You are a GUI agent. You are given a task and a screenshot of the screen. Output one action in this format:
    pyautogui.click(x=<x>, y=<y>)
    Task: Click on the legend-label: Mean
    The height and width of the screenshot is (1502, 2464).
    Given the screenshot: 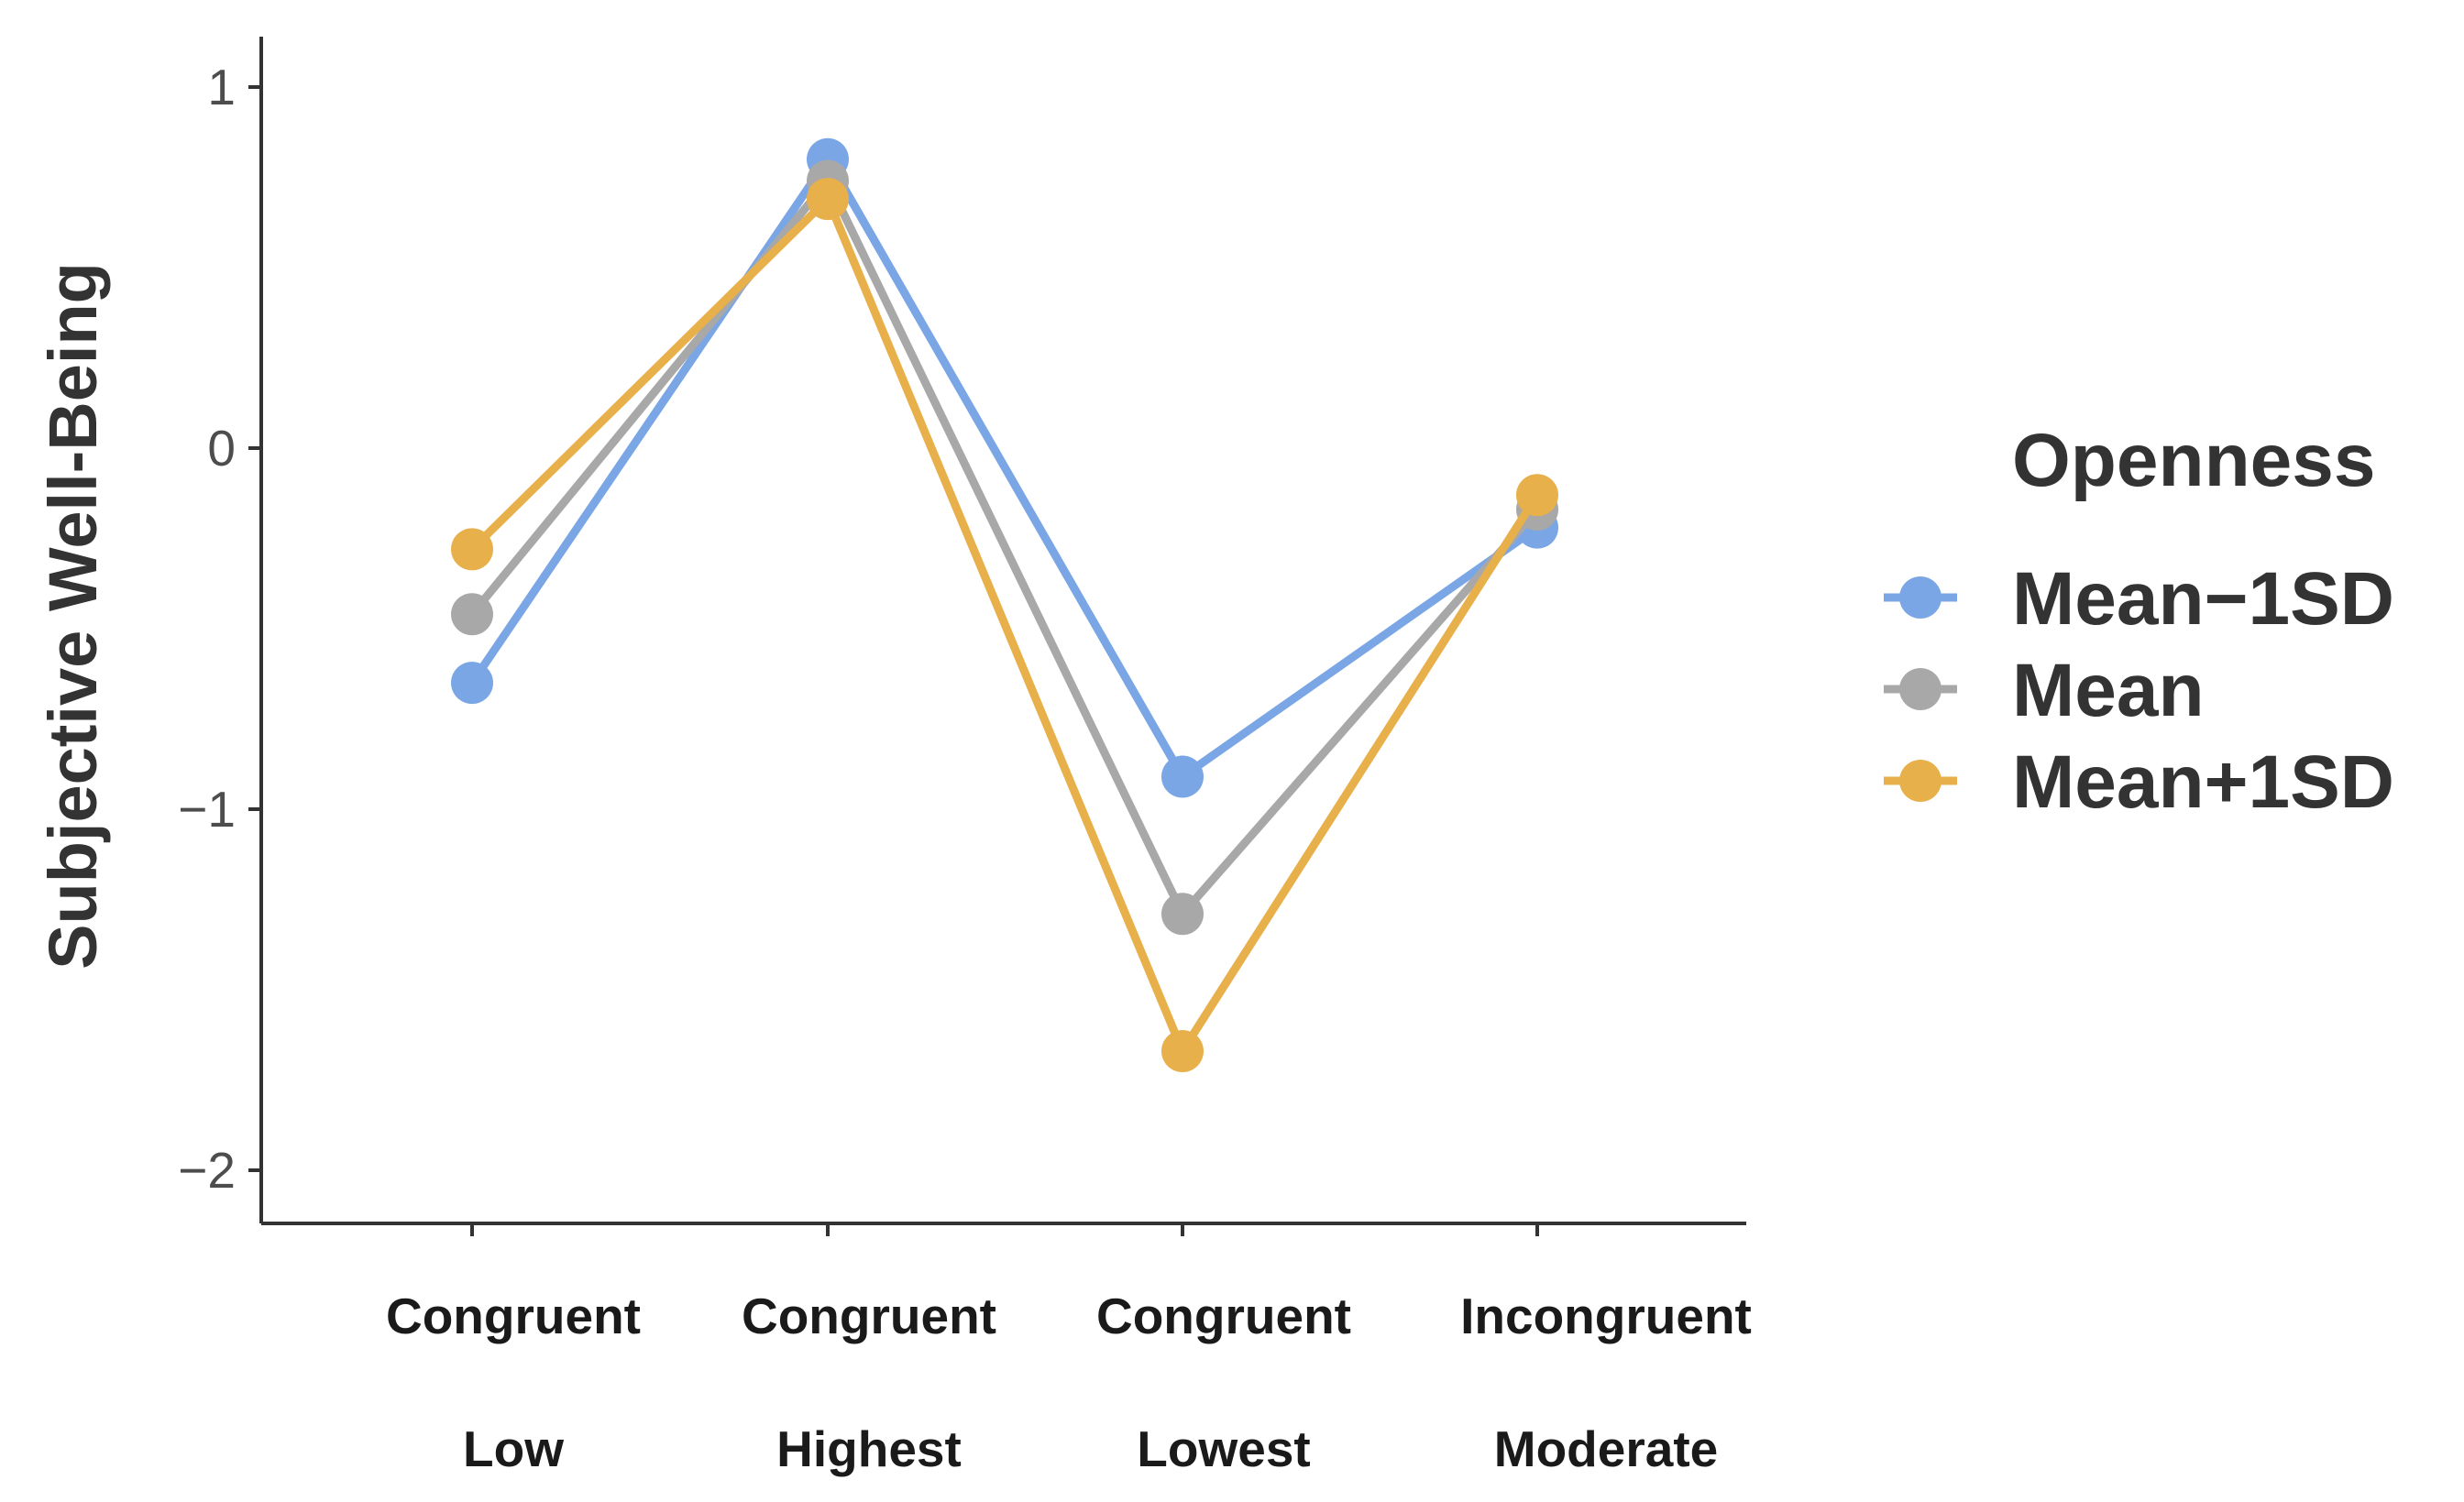 What is the action you would take?
    pyautogui.click(x=2108, y=690)
    